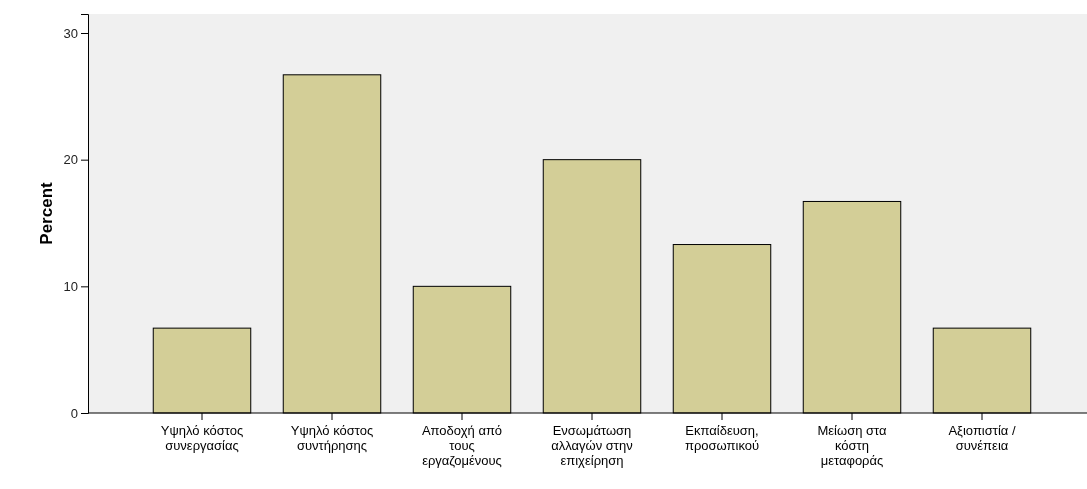 The image size is (1087, 489). I want to click on y-axis-title: Percent, so click(46, 213).